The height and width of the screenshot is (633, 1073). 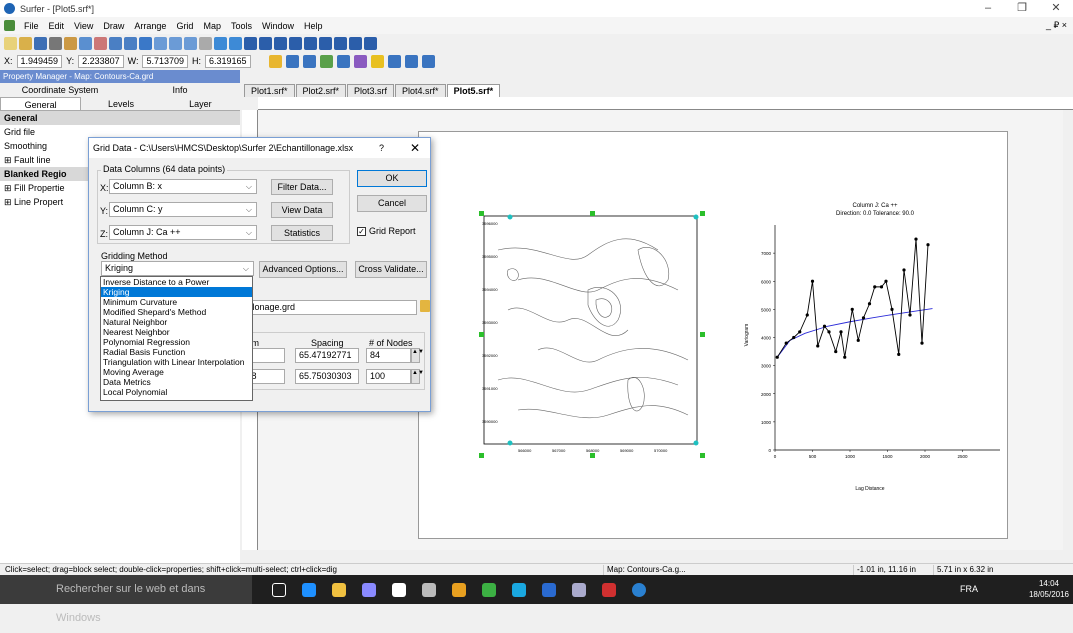 I want to click on post-map-icon, so click(x=326, y=61).